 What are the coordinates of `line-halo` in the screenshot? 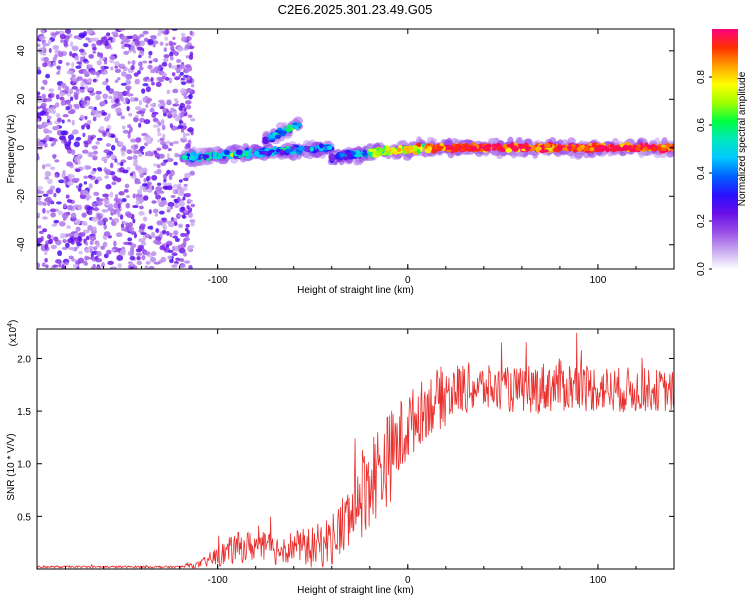 It's located at (578, 156).